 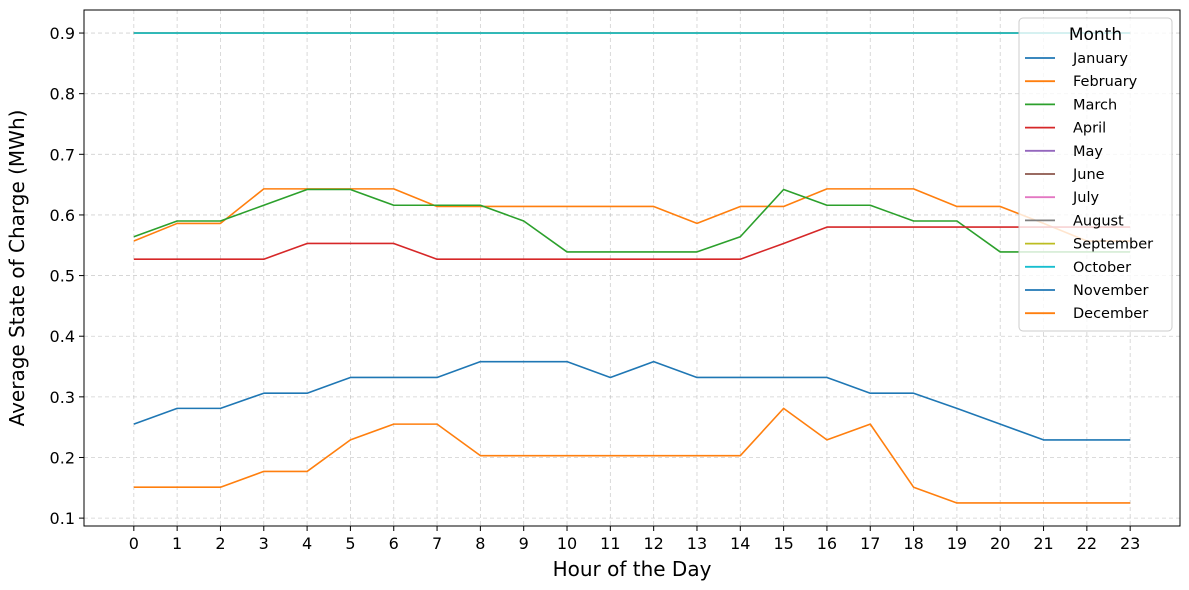 I want to click on y-tick-label: 0.2, so click(x=62, y=457).